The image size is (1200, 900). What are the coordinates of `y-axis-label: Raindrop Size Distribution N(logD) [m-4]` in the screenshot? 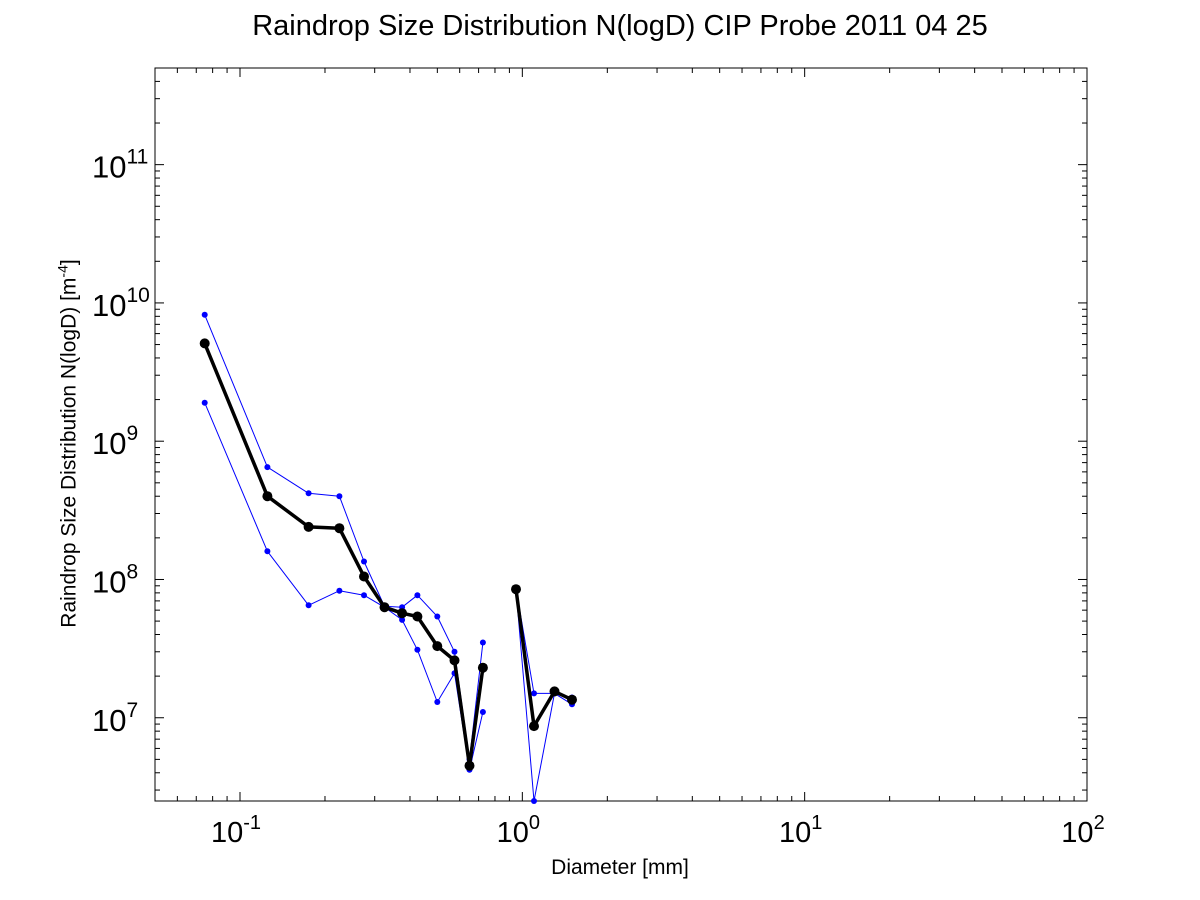 It's located at (66, 444).